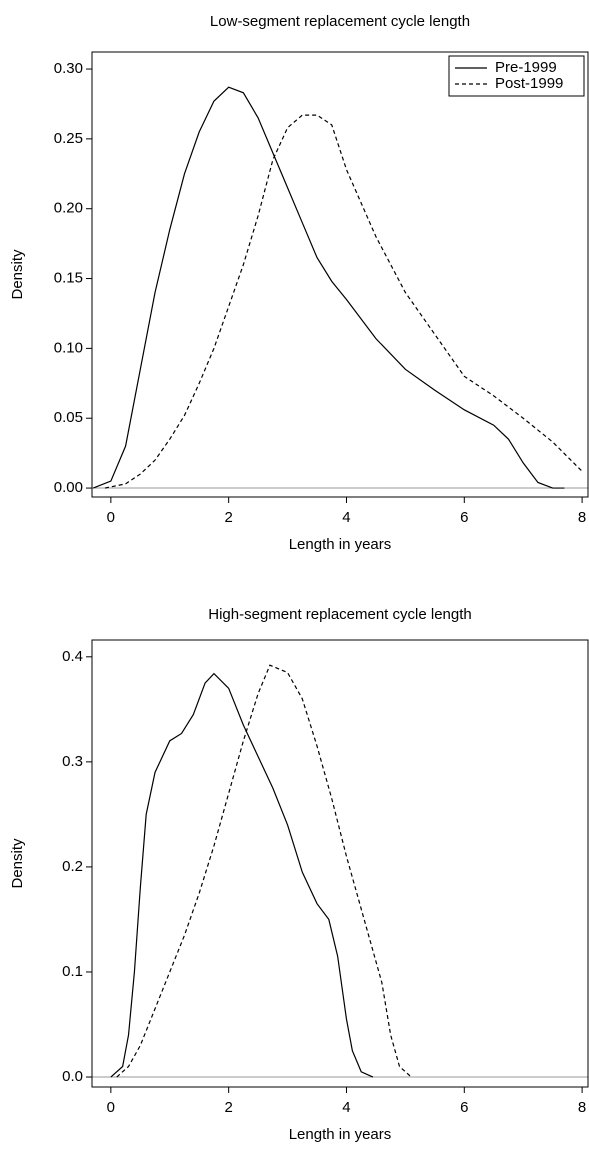 This screenshot has width=589, height=1152. I want to click on y-tick-label: 0.05, so click(68, 417).